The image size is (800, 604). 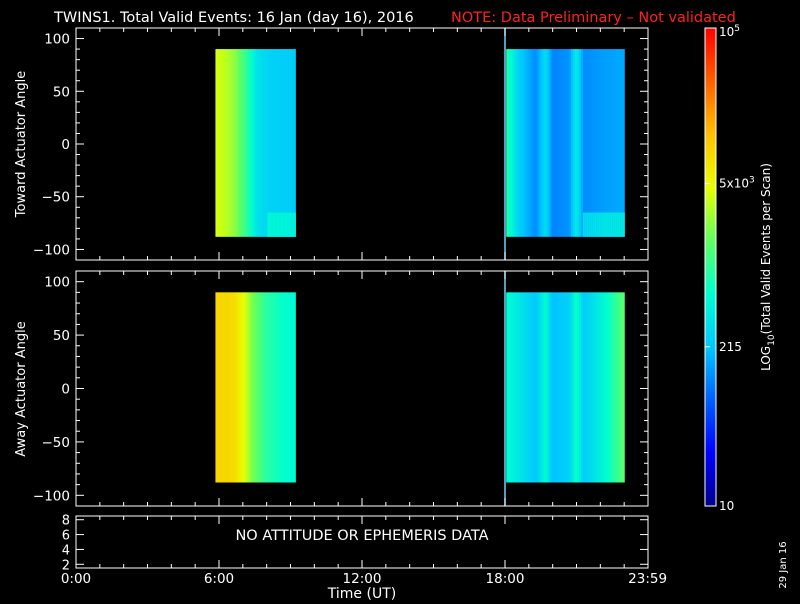 What do you see at coordinates (730, 347) in the screenshot?
I see `colorbar-tick-label: 215` at bounding box center [730, 347].